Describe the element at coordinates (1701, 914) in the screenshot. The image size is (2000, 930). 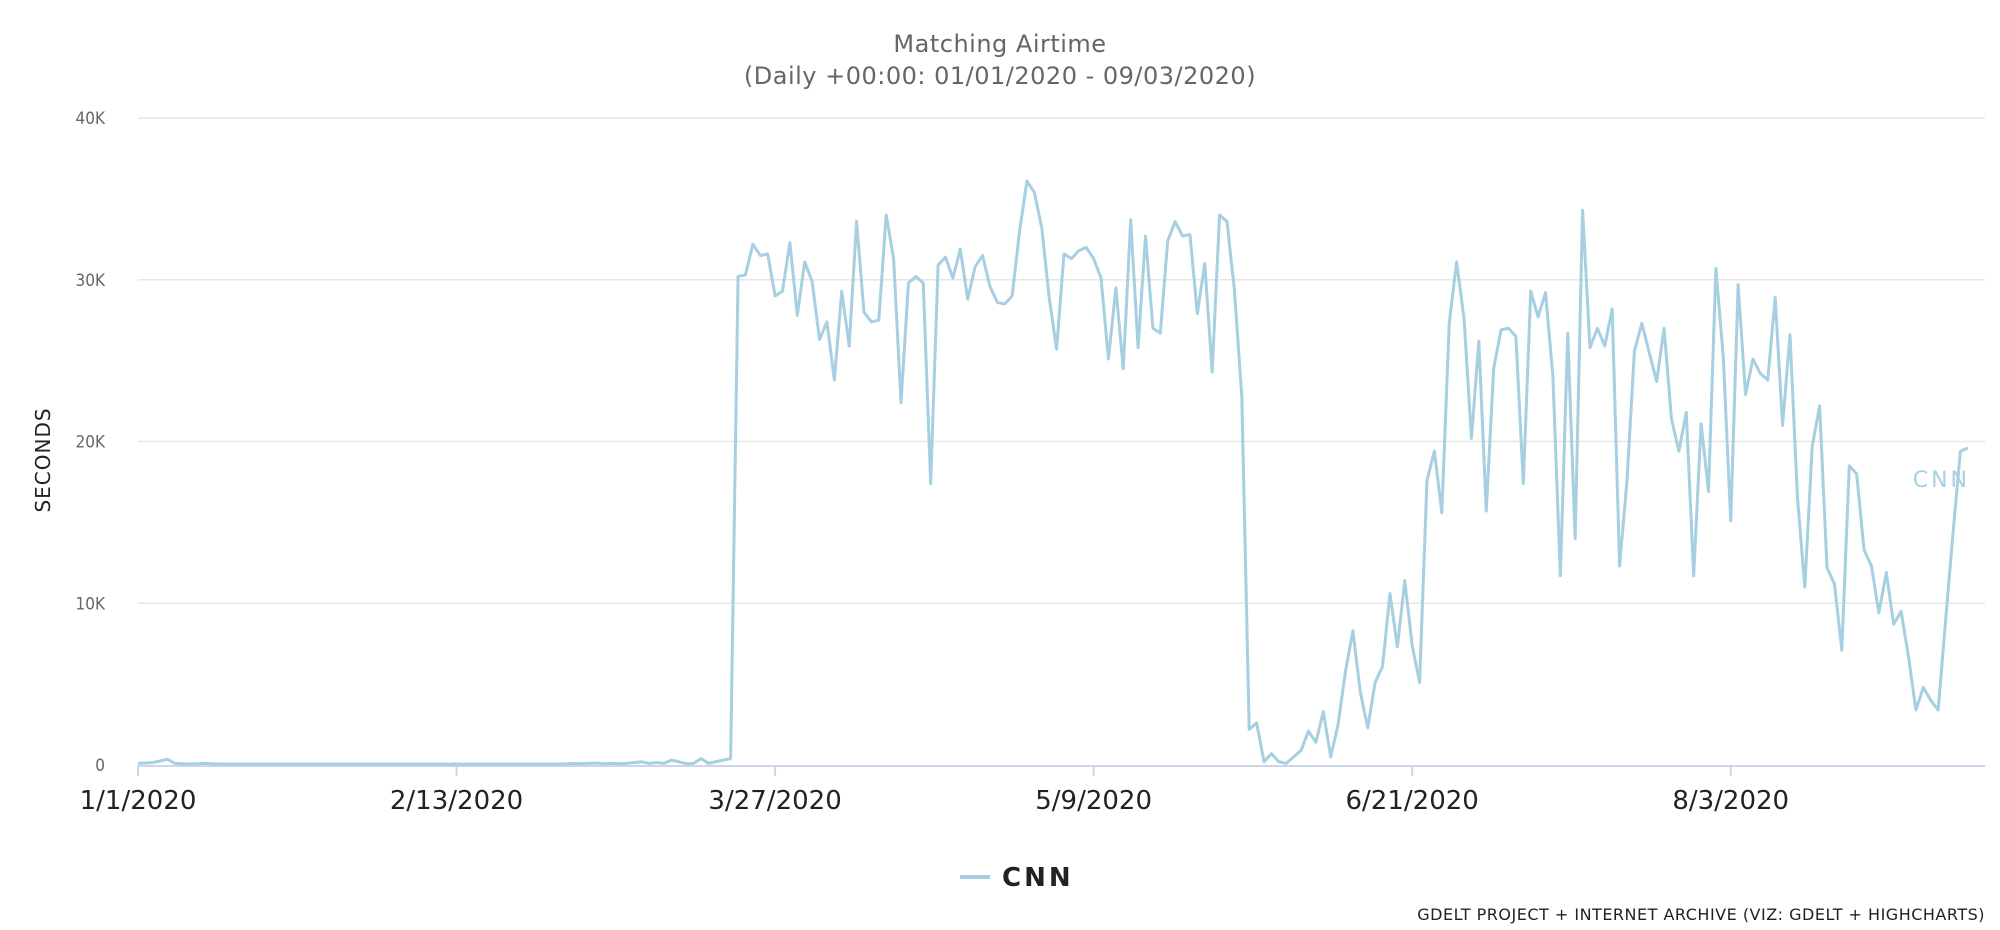
I see `chart-credit: GDELT PROJECT + INTERNET ARCHIVE (VIZ` at that location.